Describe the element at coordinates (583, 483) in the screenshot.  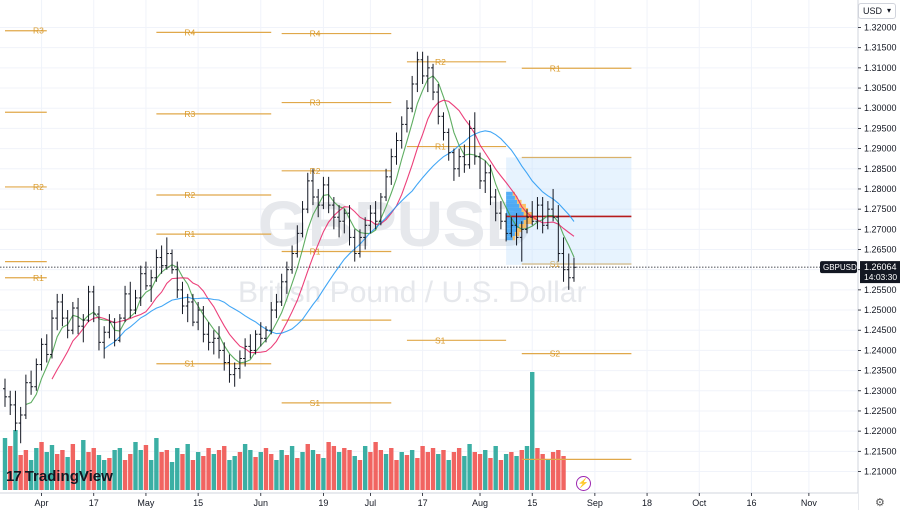
I see `lightning-icon: ⚡` at that location.